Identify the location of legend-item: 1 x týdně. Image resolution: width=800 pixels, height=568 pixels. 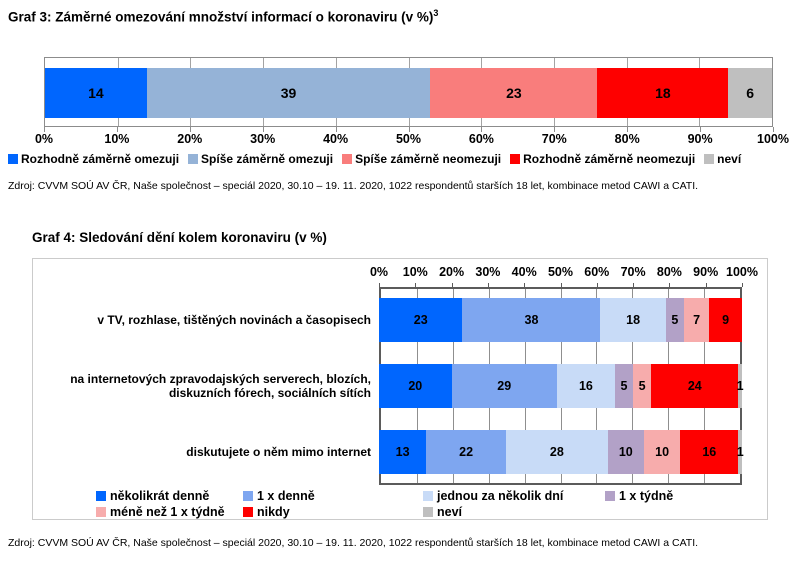
(639, 496).